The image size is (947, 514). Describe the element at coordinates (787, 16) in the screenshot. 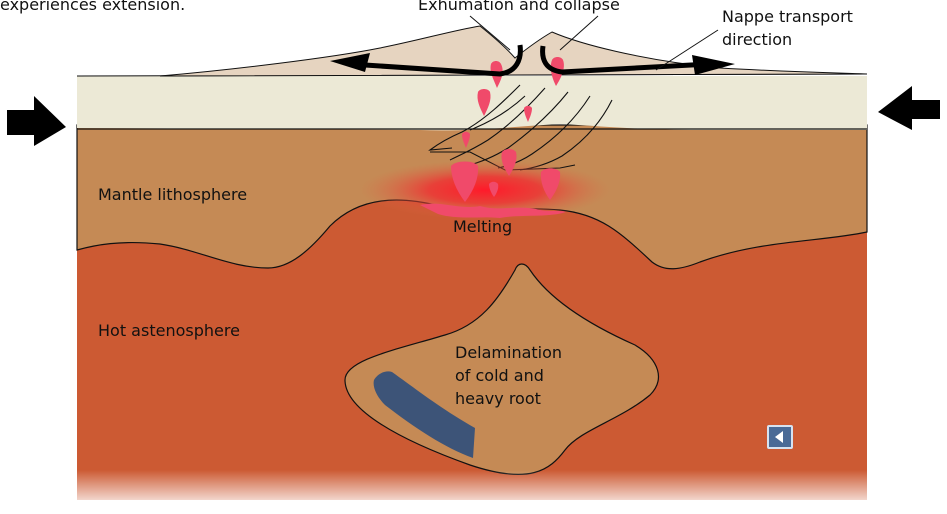

I see `nappe-transport-label: Nappe transport` at that location.